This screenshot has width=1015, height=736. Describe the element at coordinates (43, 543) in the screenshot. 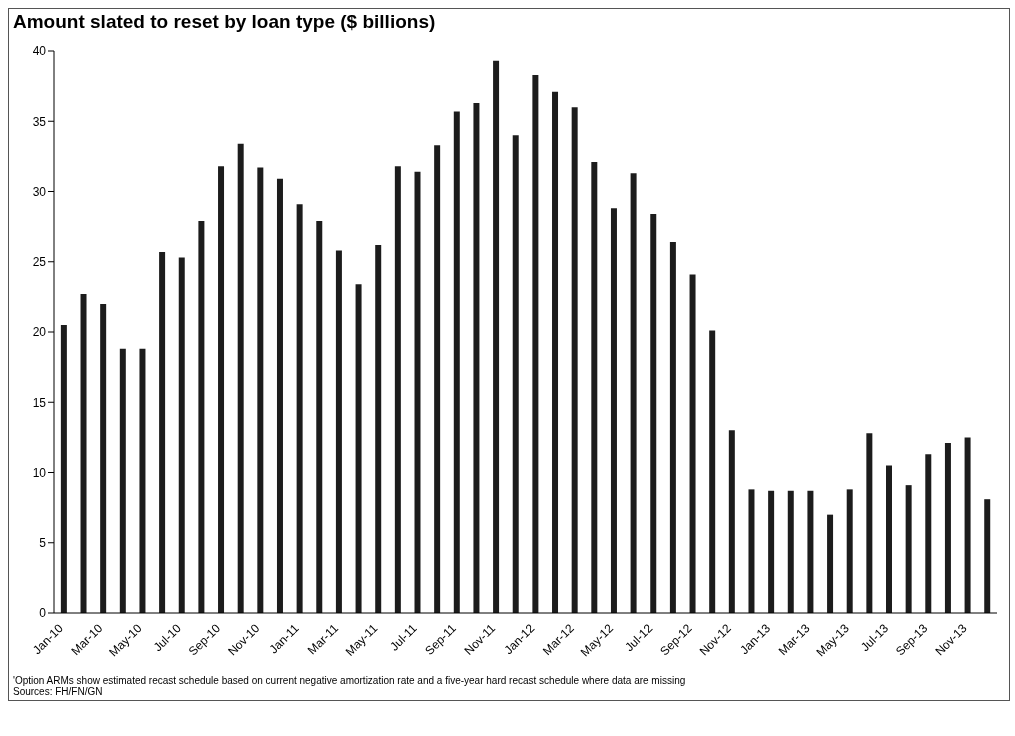

I see `y-tick-label: 5` at that location.